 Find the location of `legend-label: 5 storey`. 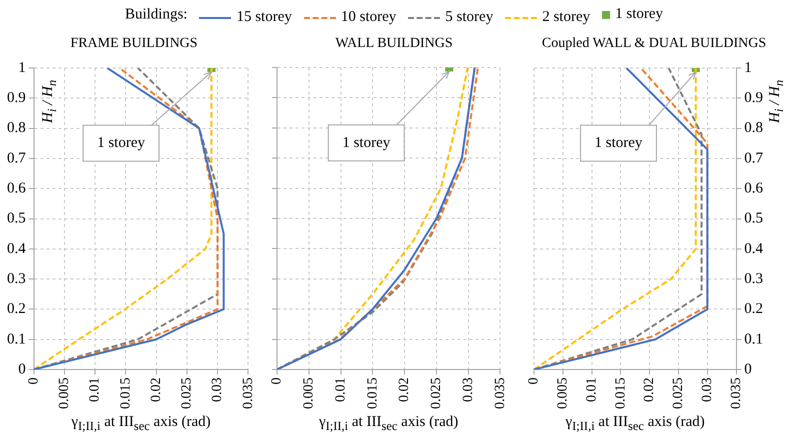

legend-label: 5 storey is located at coordinates (469, 17).